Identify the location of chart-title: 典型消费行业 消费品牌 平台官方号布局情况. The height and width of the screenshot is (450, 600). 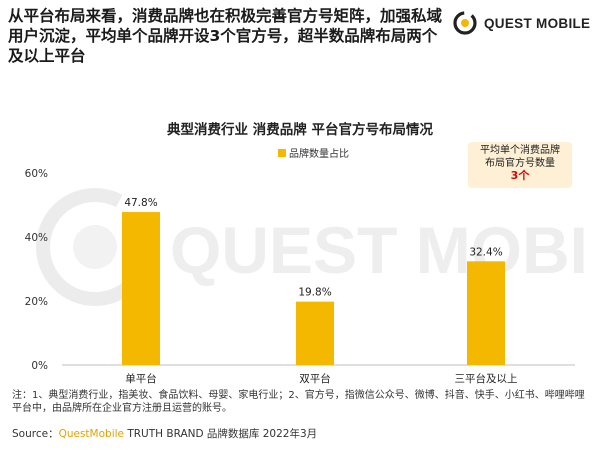
(300, 130).